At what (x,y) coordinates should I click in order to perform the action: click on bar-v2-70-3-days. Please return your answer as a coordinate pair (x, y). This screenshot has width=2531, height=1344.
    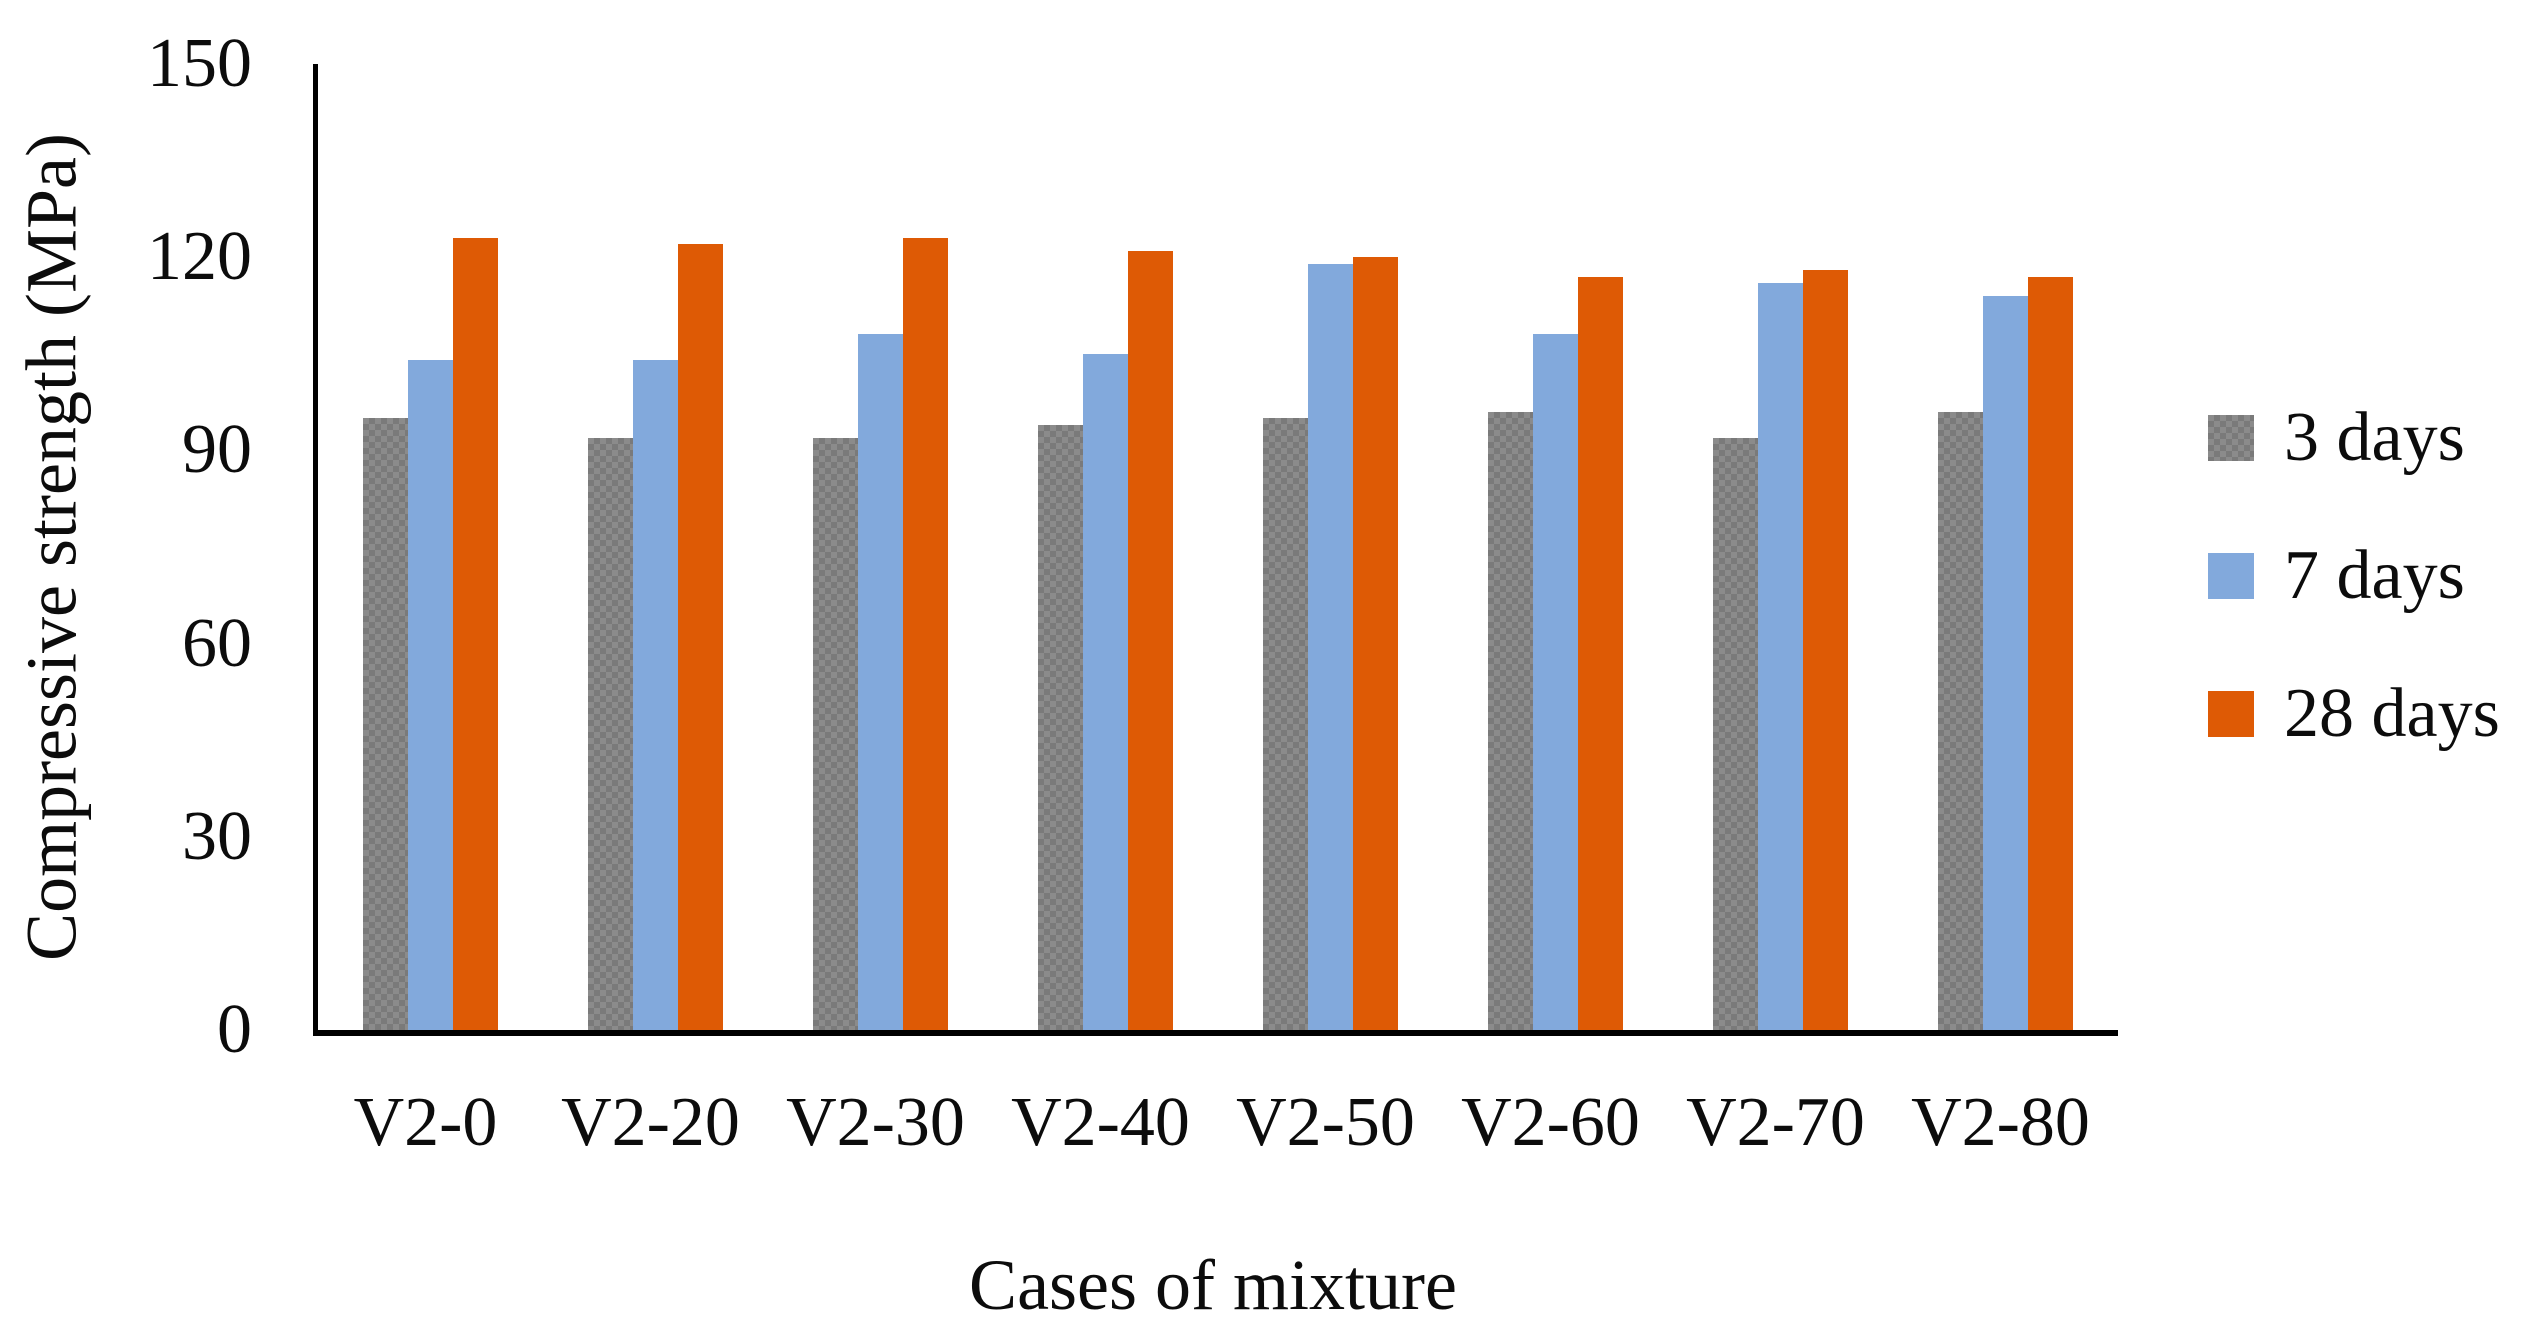
    Looking at the image, I should click on (1735, 733).